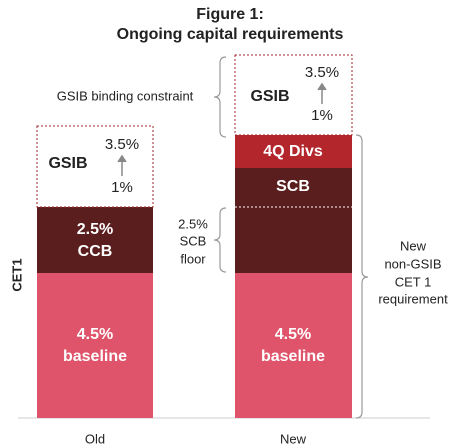  I want to click on annotation: non-GSIB, so click(412, 263).